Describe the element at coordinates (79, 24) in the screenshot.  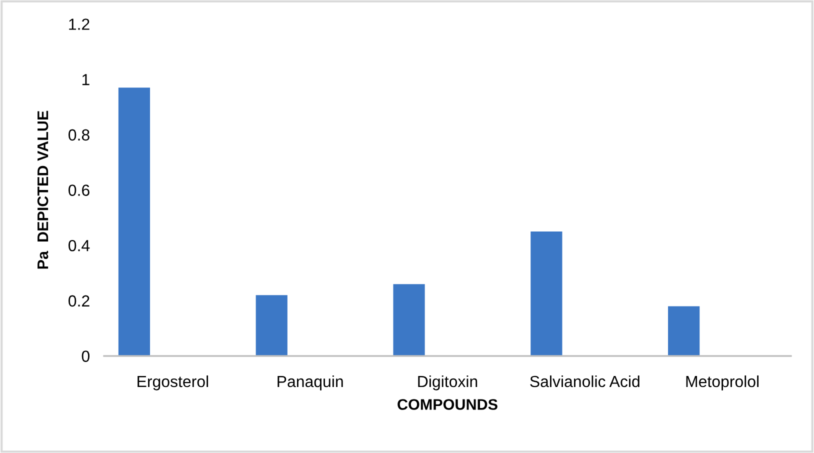
I see `y-tick-label: 1.2` at that location.